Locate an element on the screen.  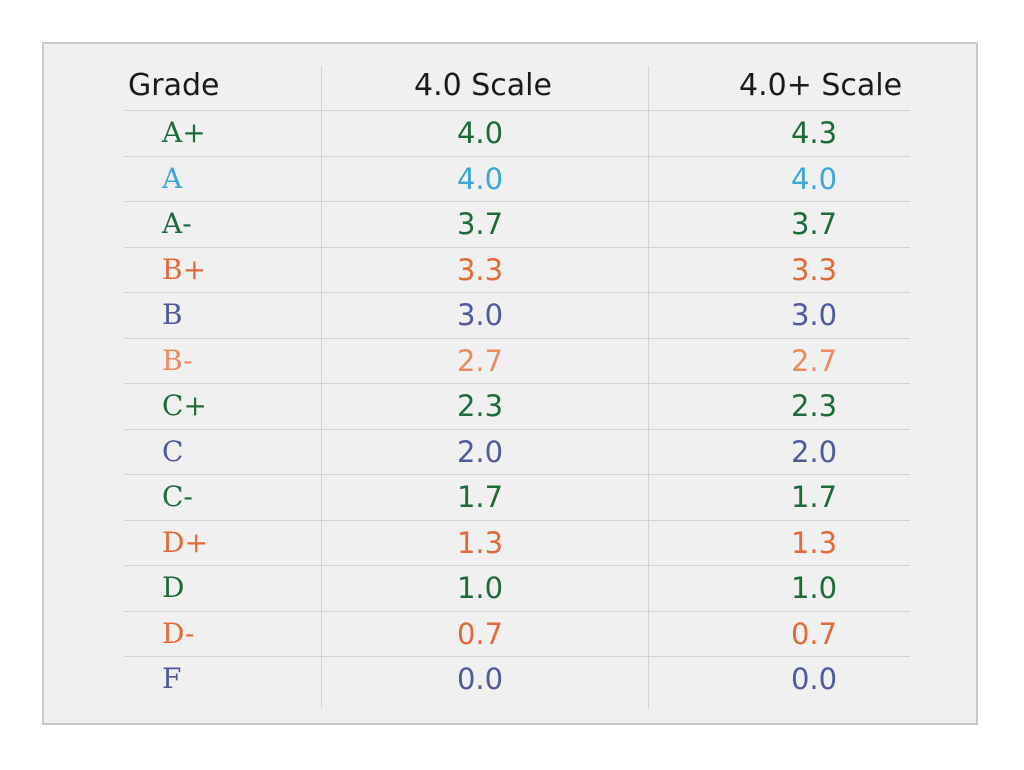
scale-40-cell: 3.0 is located at coordinates (480, 315).